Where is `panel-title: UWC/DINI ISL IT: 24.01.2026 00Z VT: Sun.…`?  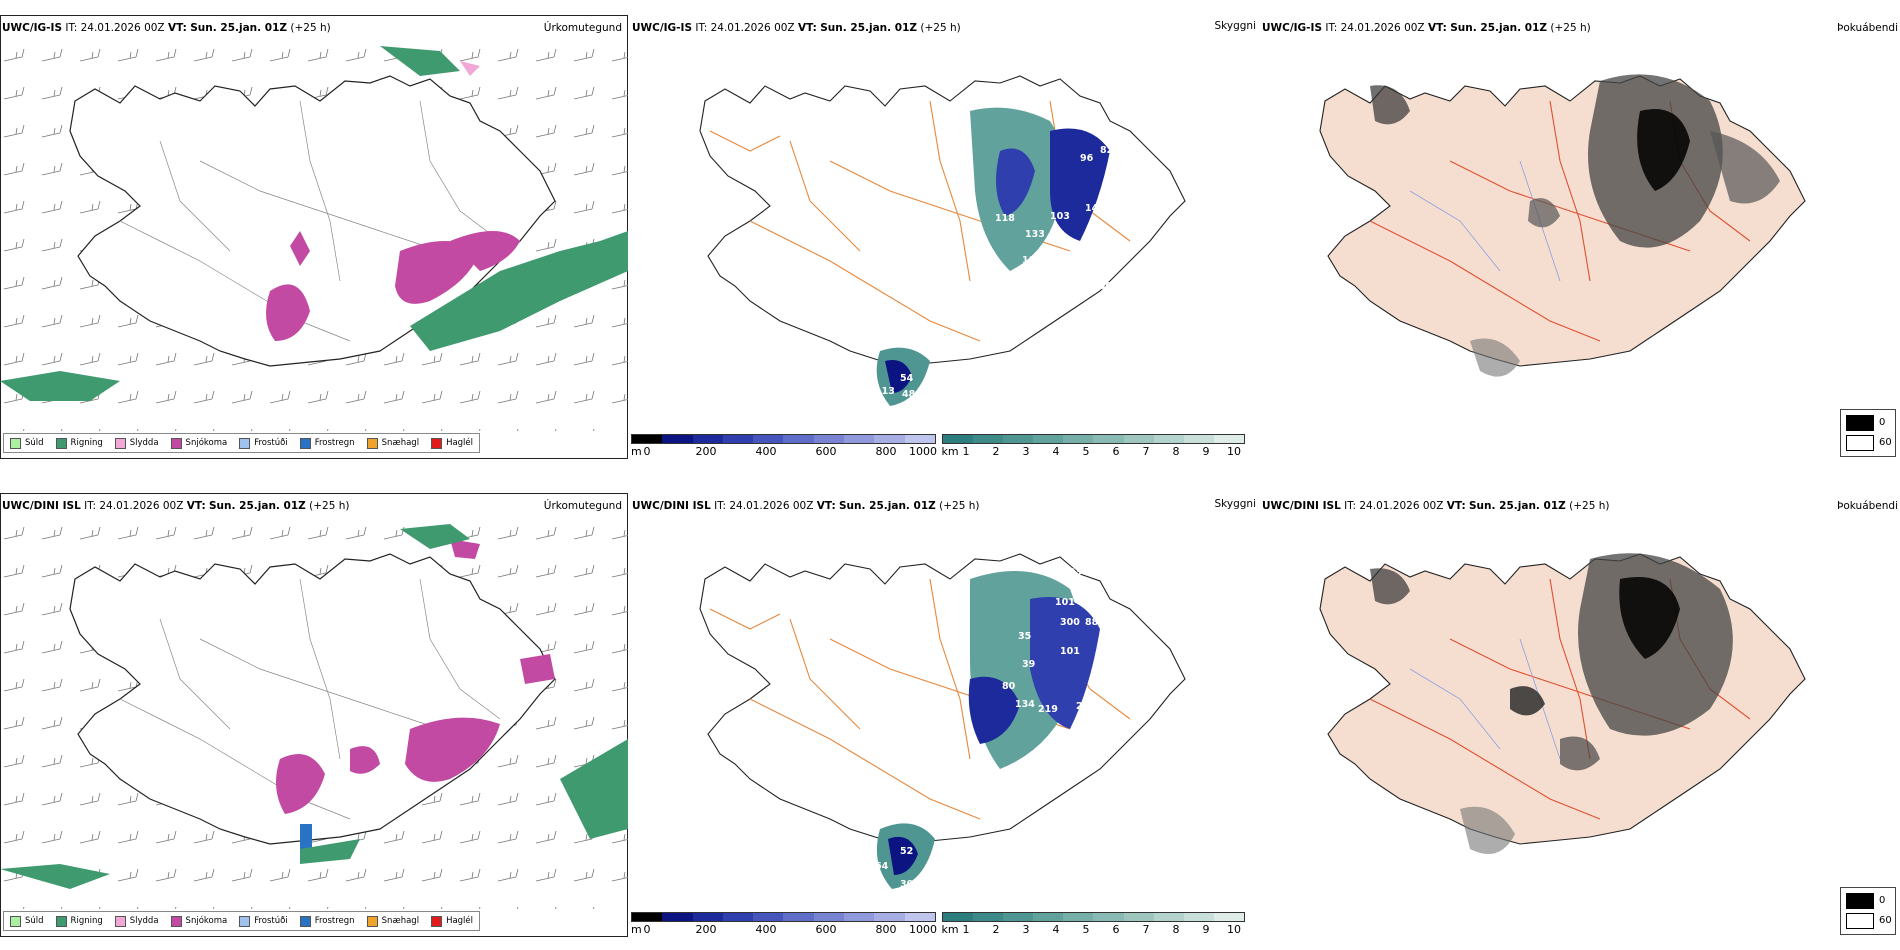 panel-title: UWC/DINI ISL IT: 24.01.2026 00Z VT: Sun.… is located at coordinates (1436, 506).